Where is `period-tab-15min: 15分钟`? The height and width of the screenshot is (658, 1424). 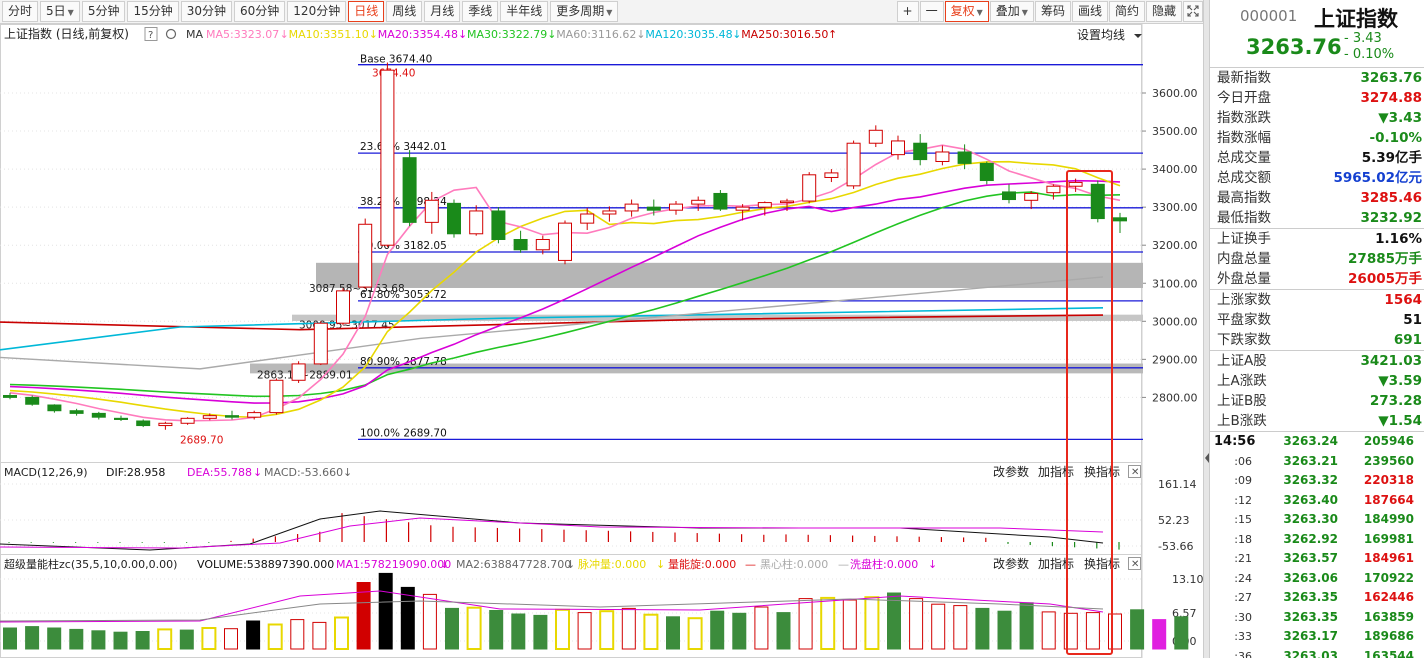 period-tab-15min: 15分钟 is located at coordinates (153, 11).